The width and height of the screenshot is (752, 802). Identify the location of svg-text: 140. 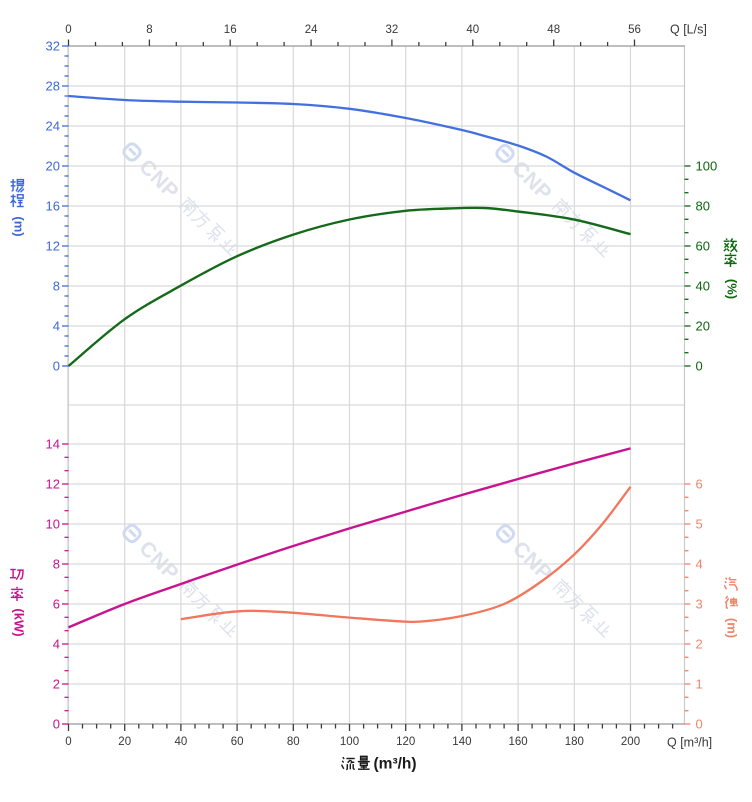
(461, 742).